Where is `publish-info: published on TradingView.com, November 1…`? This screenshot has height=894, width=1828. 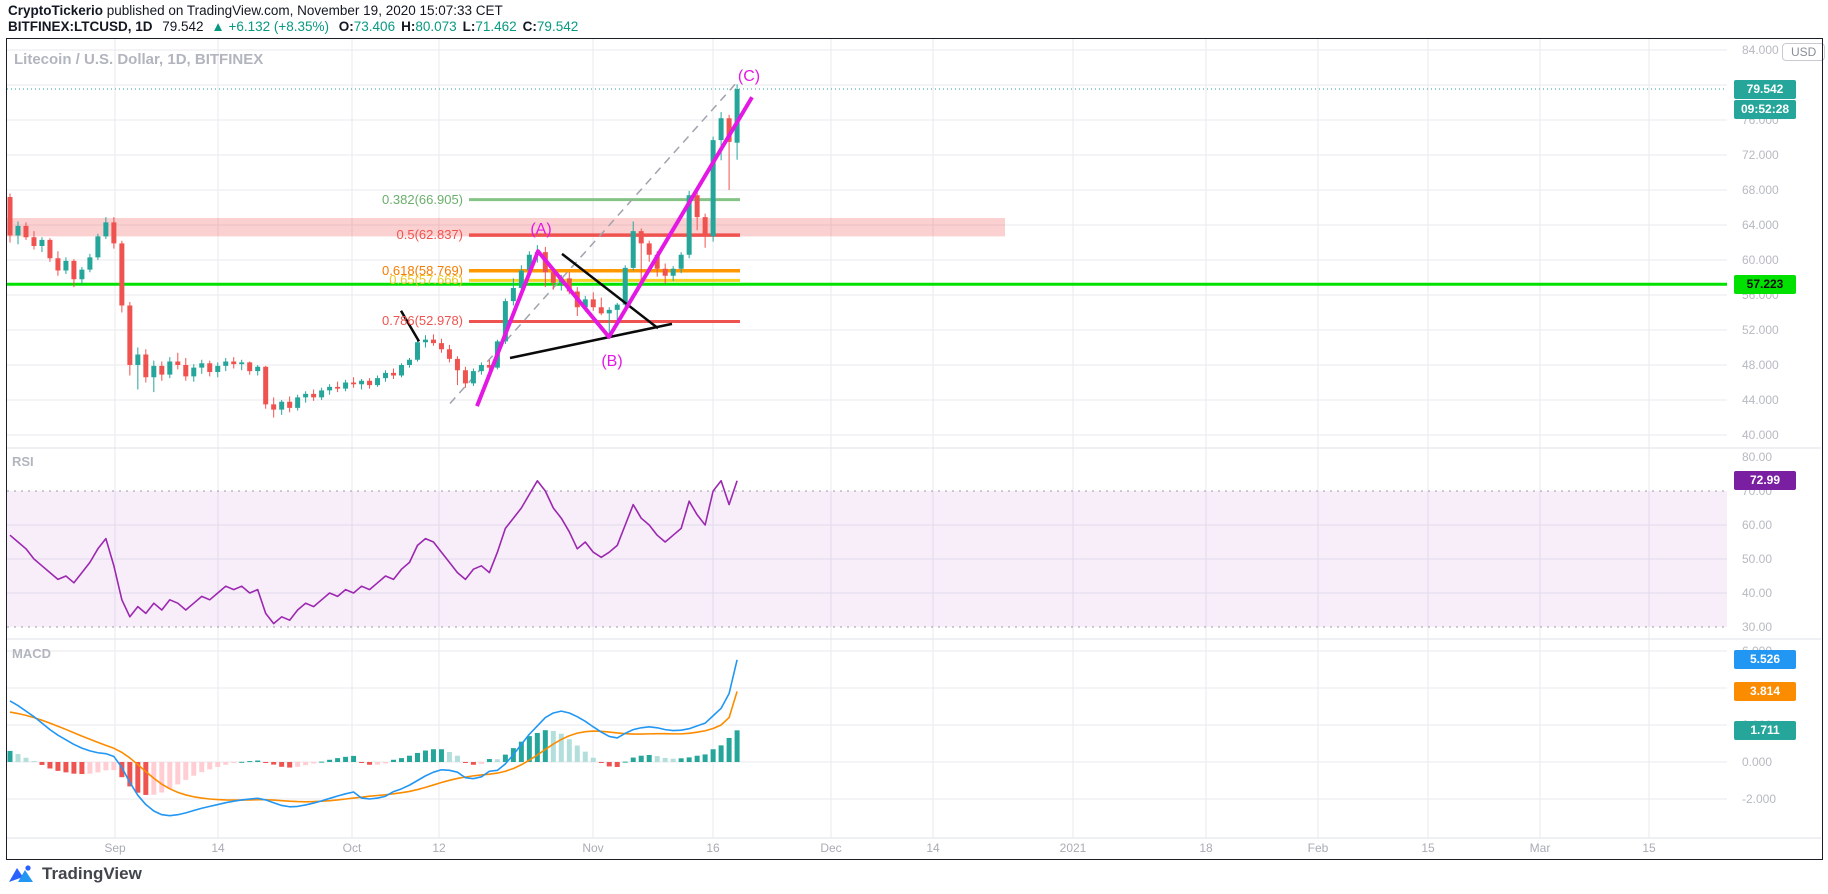 publish-info: published on TradingView.com, November 1… is located at coordinates (303, 10).